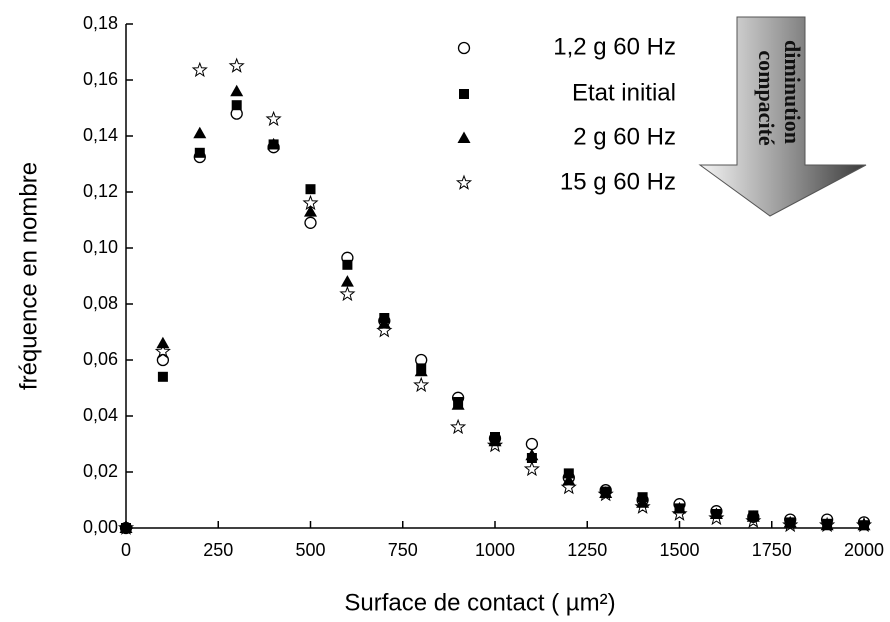 The height and width of the screenshot is (622, 890). What do you see at coordinates (495, 550) in the screenshot?
I see `x-tick-label: 1000` at bounding box center [495, 550].